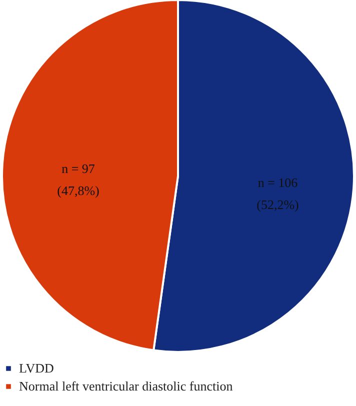  Describe the element at coordinates (36, 368) in the screenshot. I see `legend-label: LVDD` at that location.